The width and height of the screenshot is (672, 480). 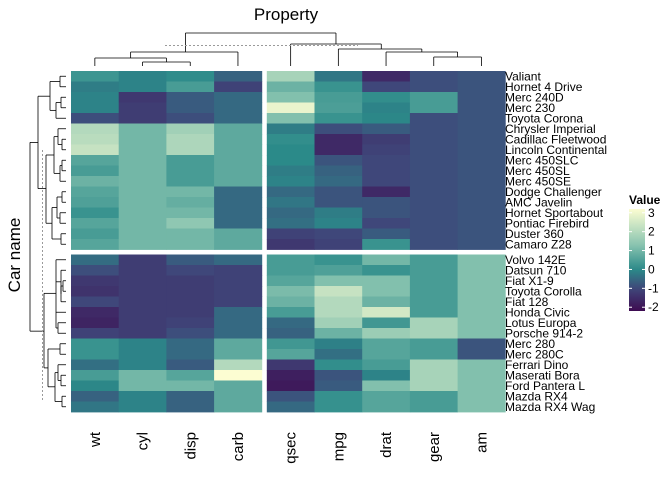 I want to click on row-label: Ford Pantera L, so click(x=545, y=386).